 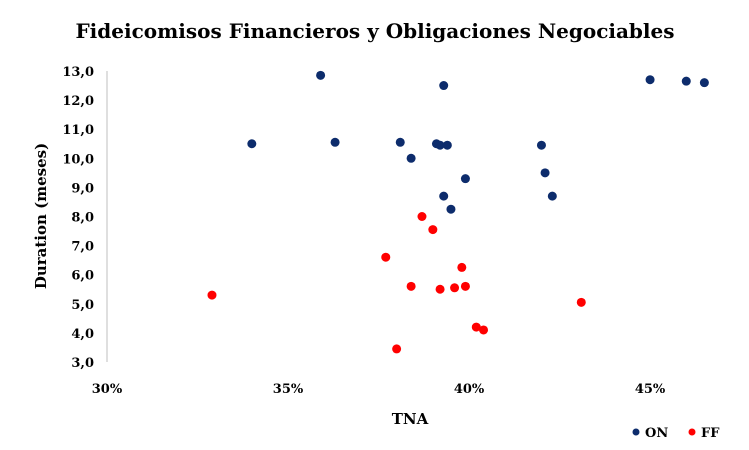 I want to click on legend-ff-label: FF, so click(x=710, y=433).